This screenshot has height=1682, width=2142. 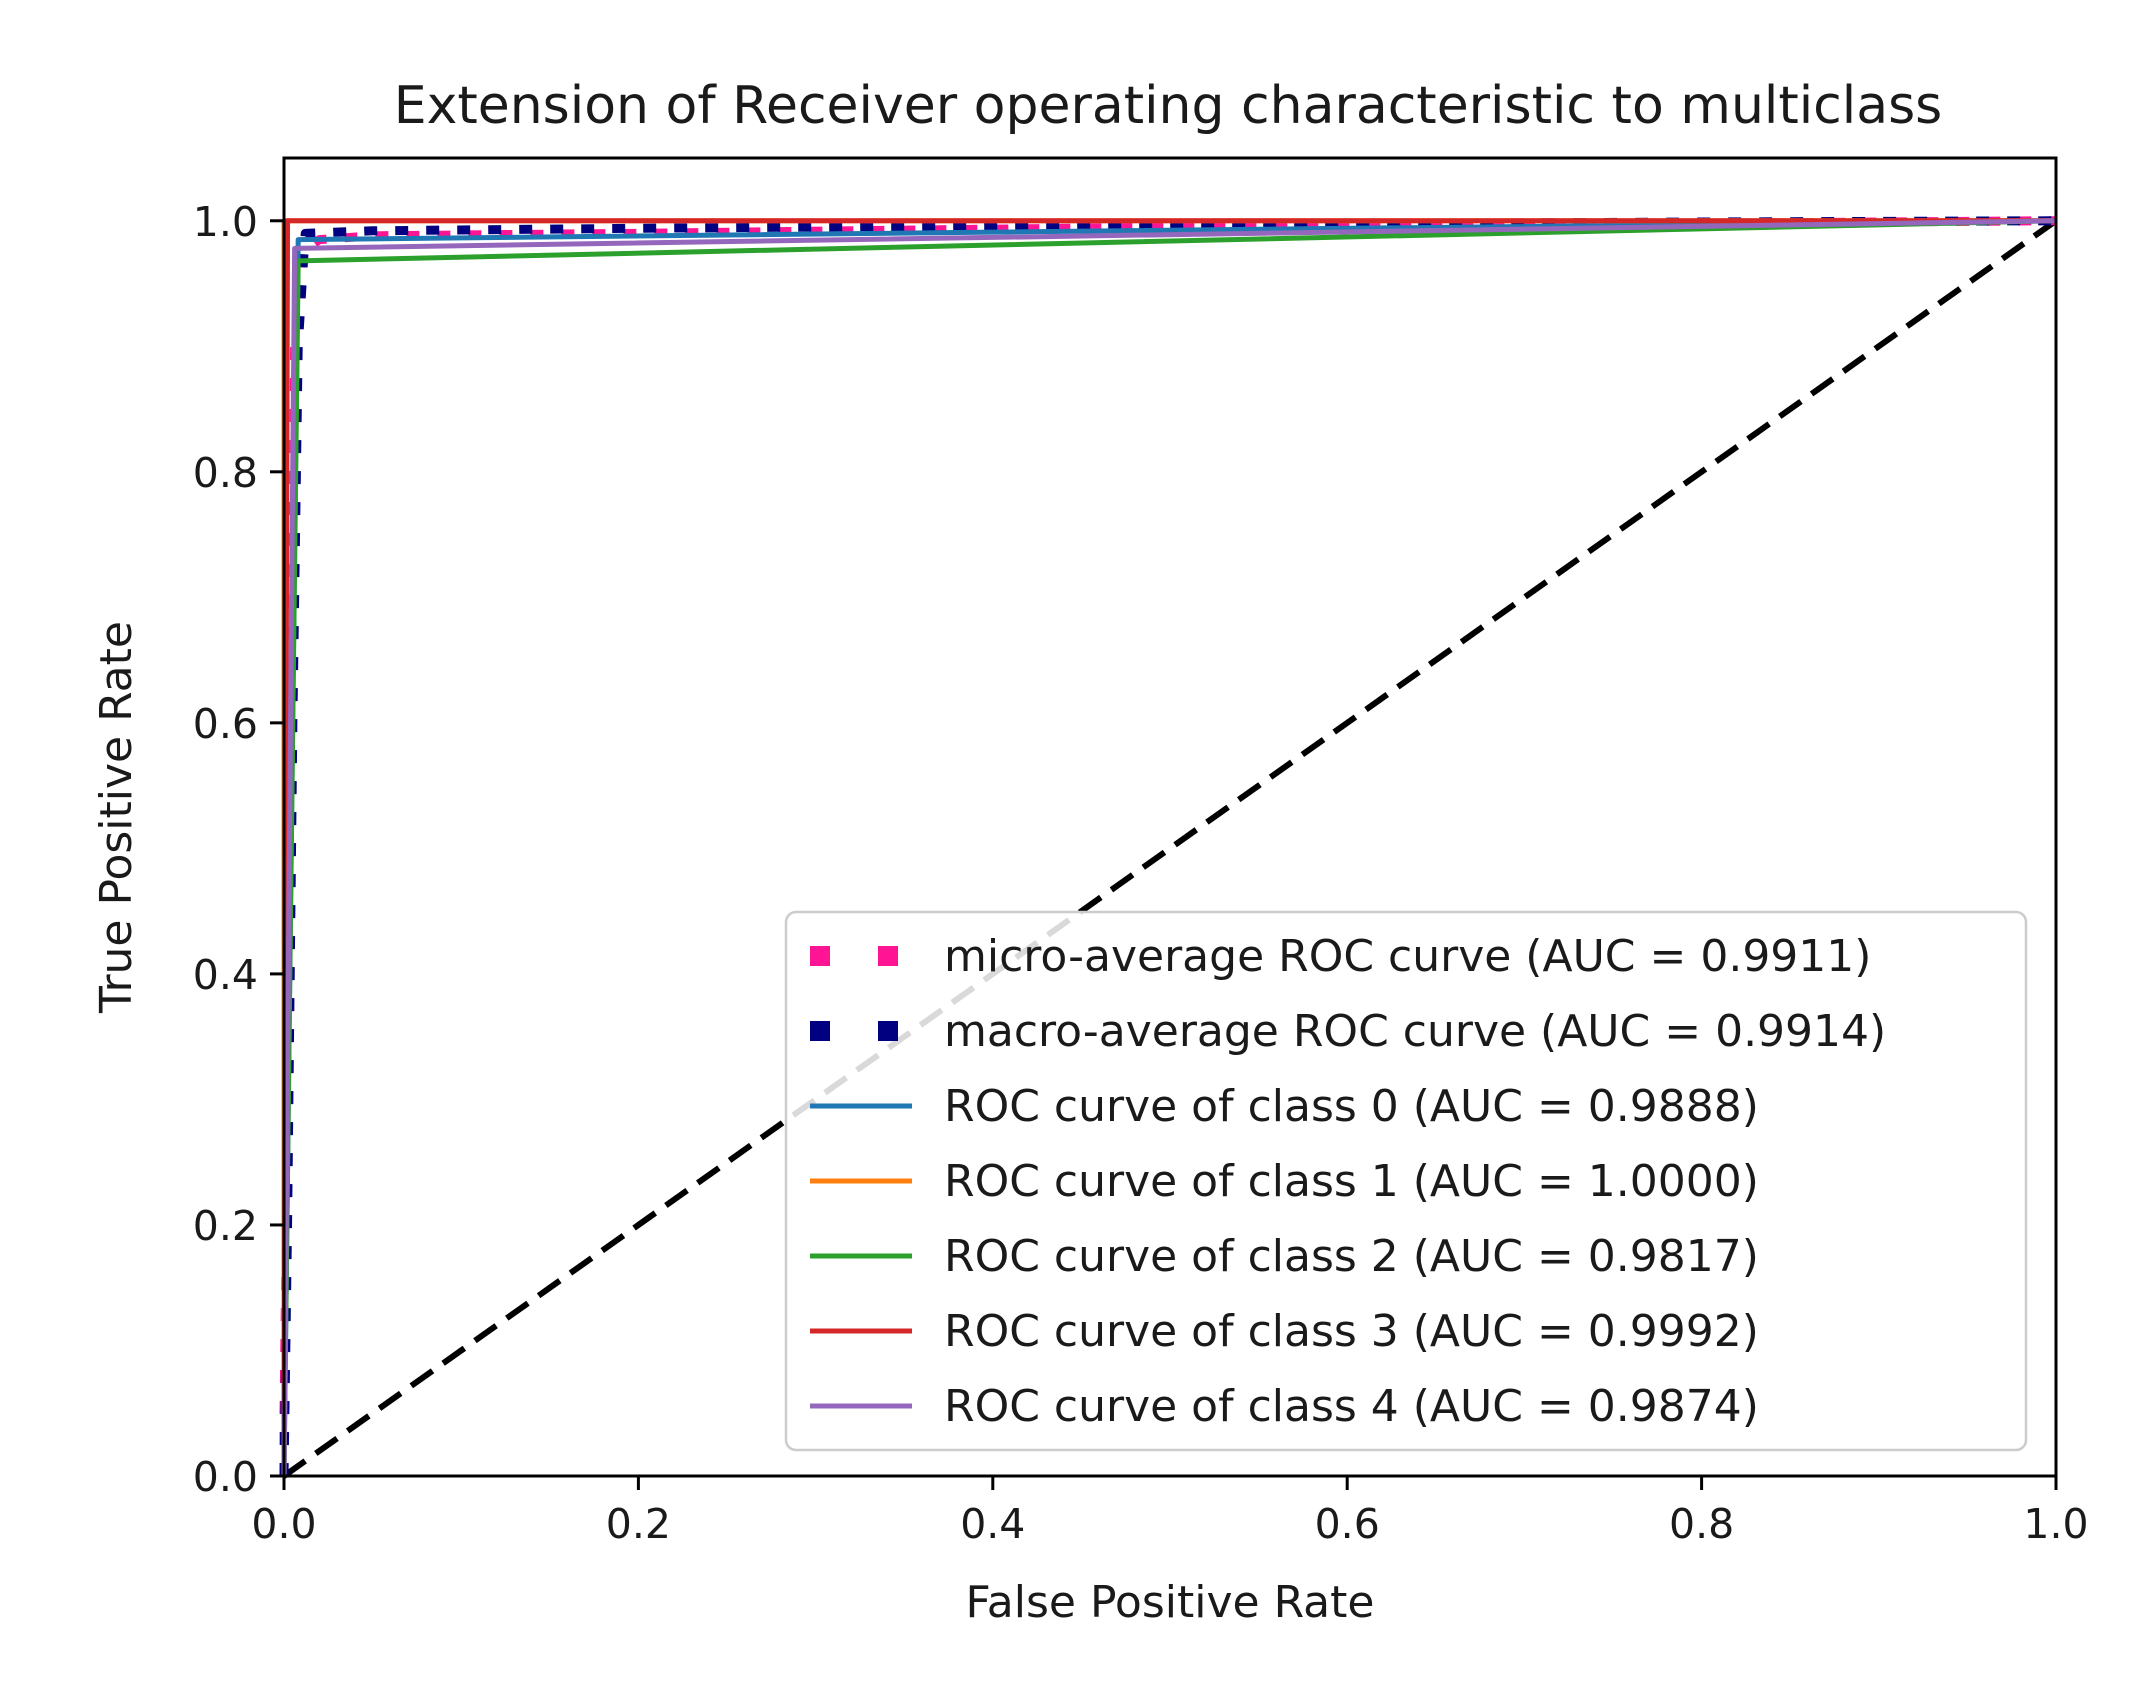 What do you see at coordinates (225, 222) in the screenshot?
I see `y-tick-label: 1.0` at bounding box center [225, 222].